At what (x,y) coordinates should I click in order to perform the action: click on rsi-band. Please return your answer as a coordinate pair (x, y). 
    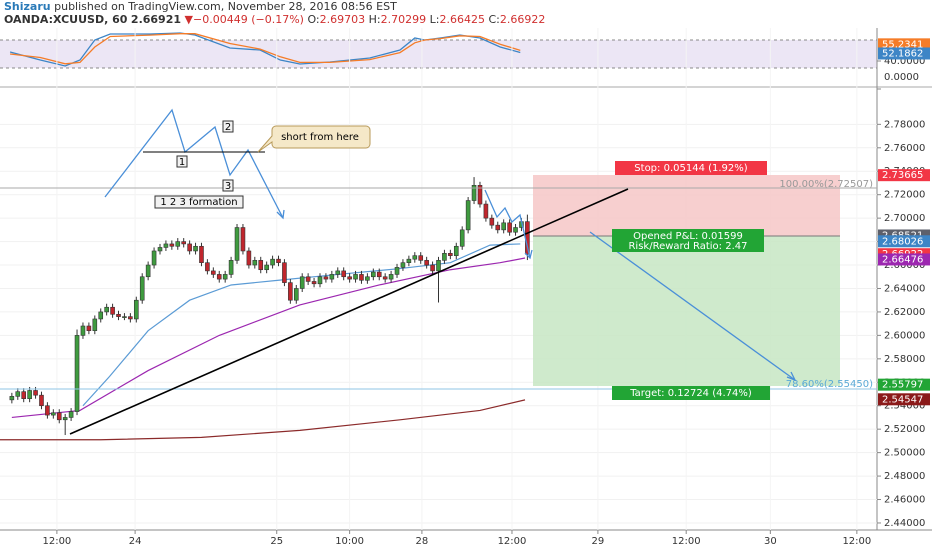
    Looking at the image, I should click on (438, 54).